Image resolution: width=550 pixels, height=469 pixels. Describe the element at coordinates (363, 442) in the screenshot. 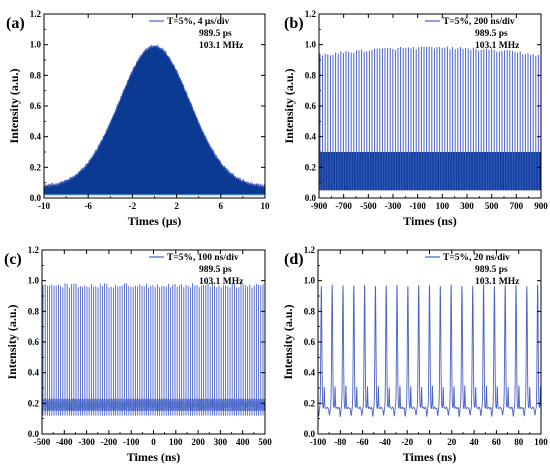

I see `x-tick-label: -60` at that location.